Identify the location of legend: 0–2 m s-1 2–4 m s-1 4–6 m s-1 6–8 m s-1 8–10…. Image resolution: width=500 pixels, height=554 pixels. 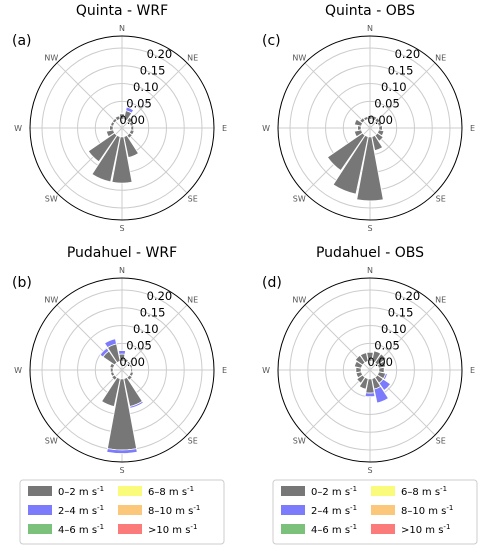
(122, 512).